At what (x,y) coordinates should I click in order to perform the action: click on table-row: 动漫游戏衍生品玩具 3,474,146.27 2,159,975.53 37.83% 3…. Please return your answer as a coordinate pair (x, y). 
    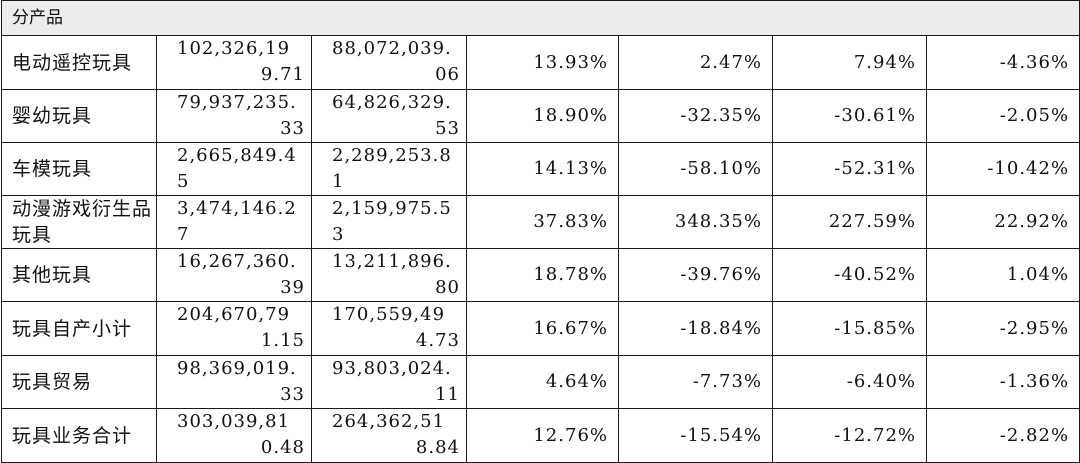
    Looking at the image, I should click on (540, 222).